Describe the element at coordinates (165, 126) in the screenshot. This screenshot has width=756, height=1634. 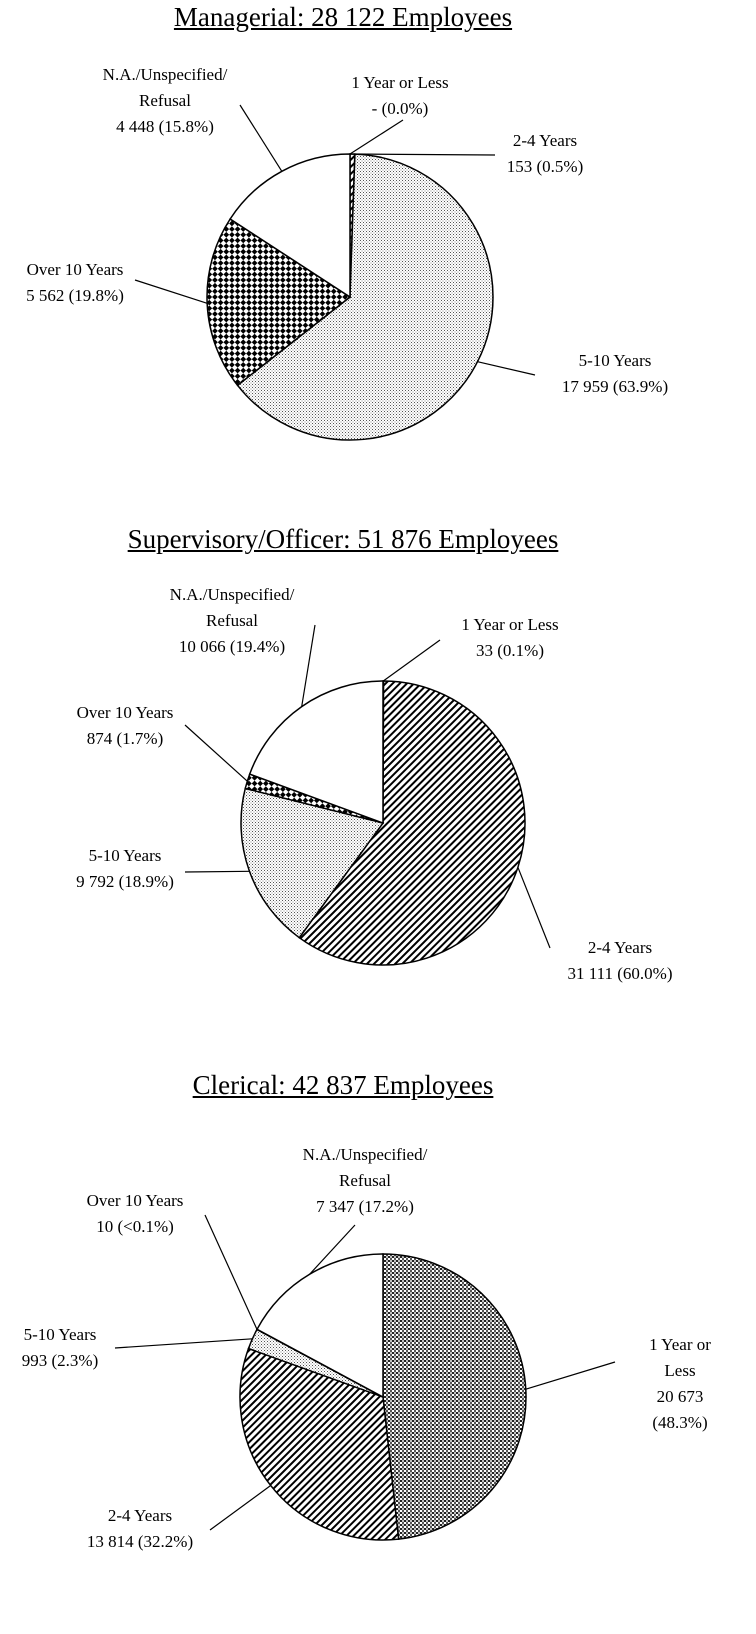
I see `value-label: 4 448 (15.8%)` at that location.